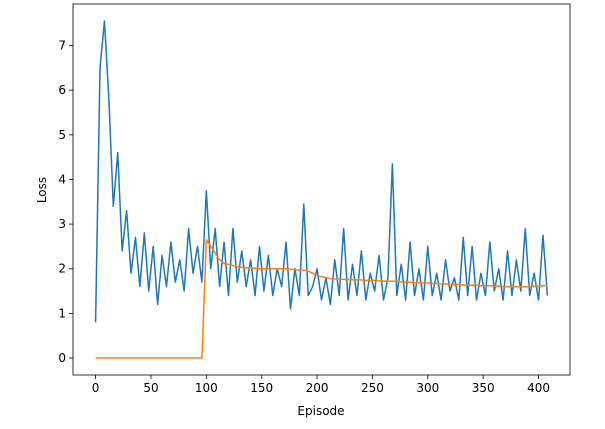 The width and height of the screenshot is (605, 429). Describe the element at coordinates (261, 388) in the screenshot. I see `x-tick-label: 150` at that location.